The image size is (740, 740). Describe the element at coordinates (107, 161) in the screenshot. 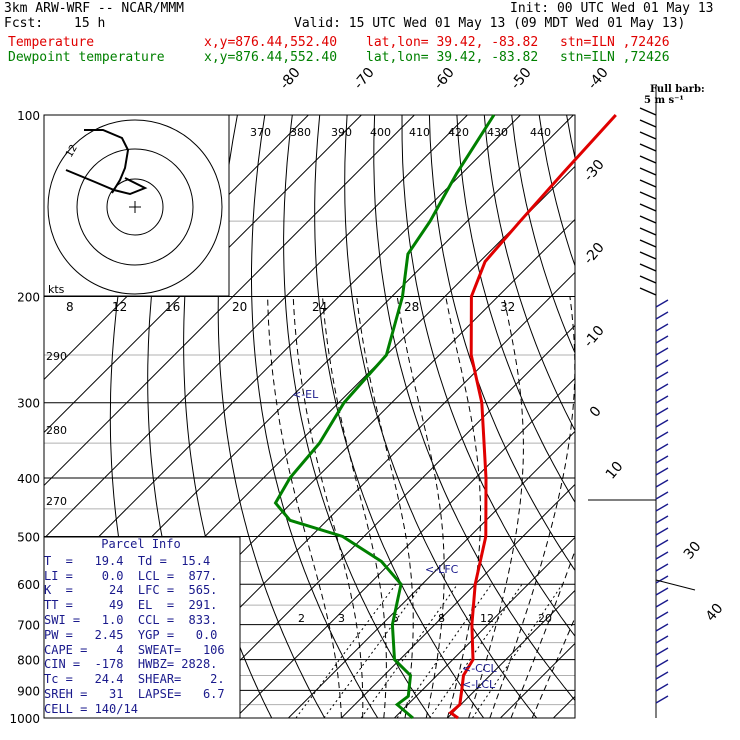

I see `hodograph-trace` at that location.